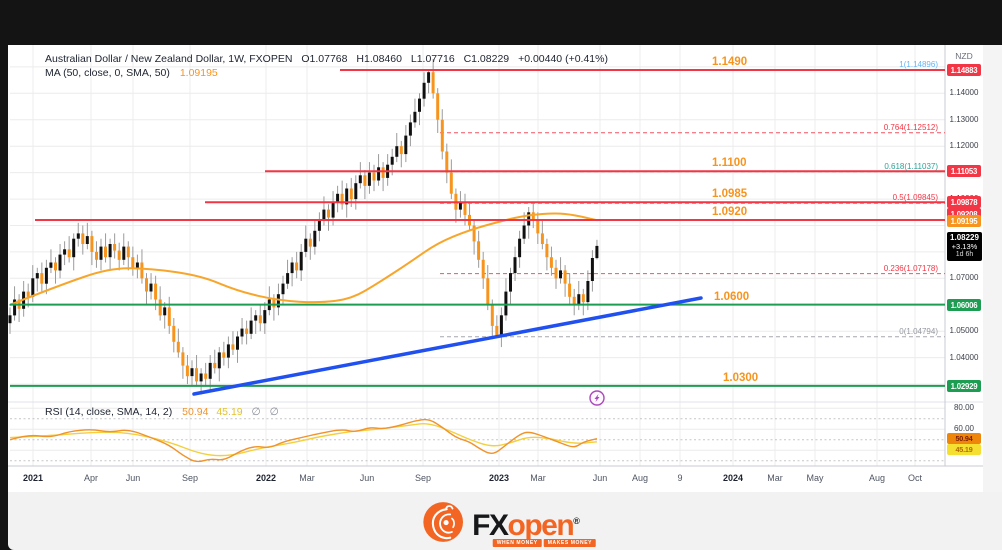  Describe the element at coordinates (910, 127) in the screenshot. I see `fib-label-0.764(1.12512): 0.764(1.12512)` at that location.